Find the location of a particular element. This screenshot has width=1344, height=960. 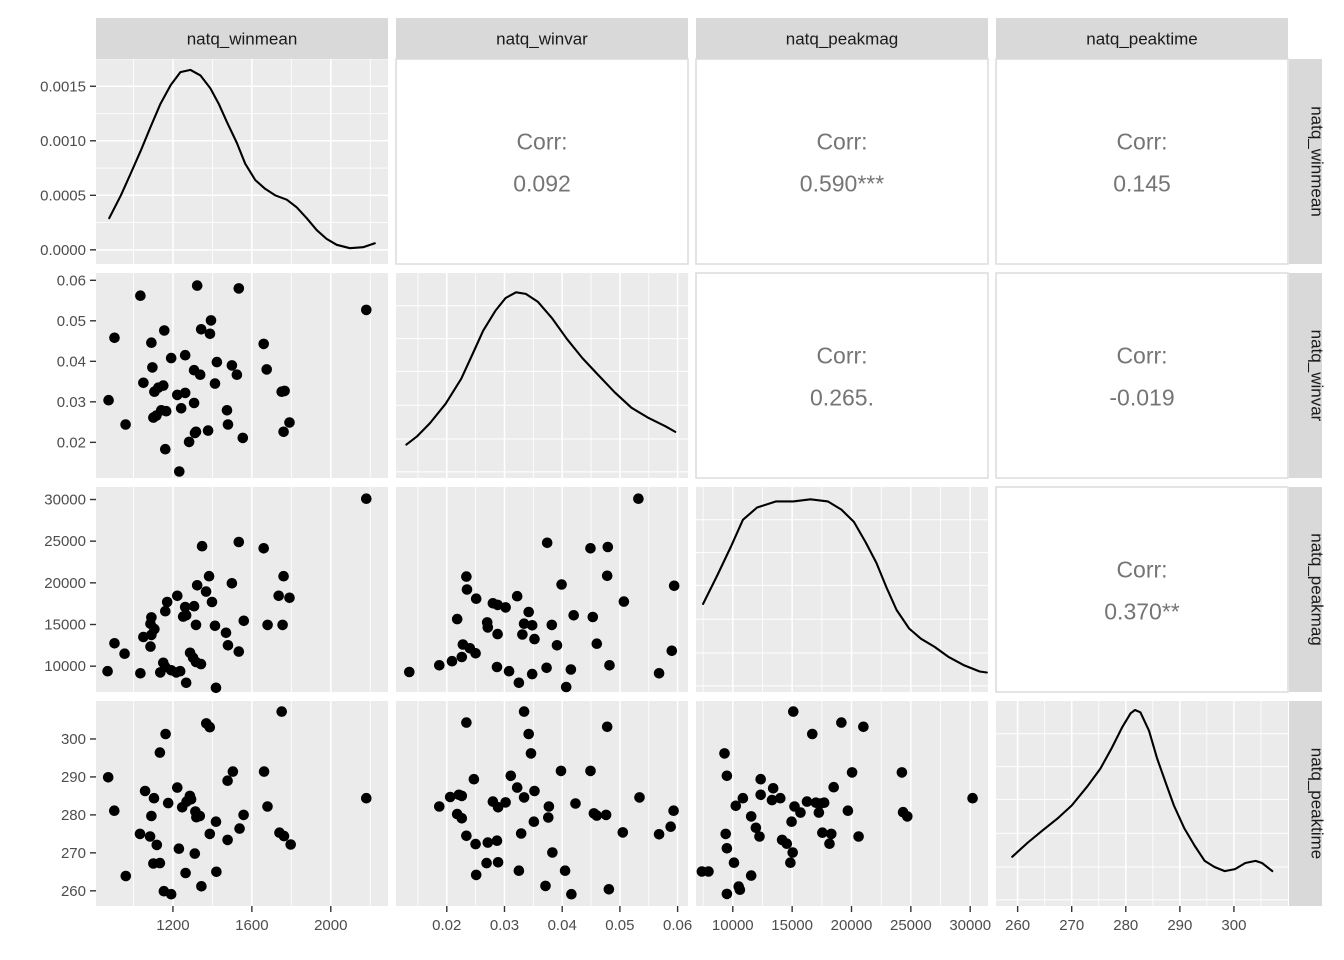

strip-background is located at coordinates (1305, 161).